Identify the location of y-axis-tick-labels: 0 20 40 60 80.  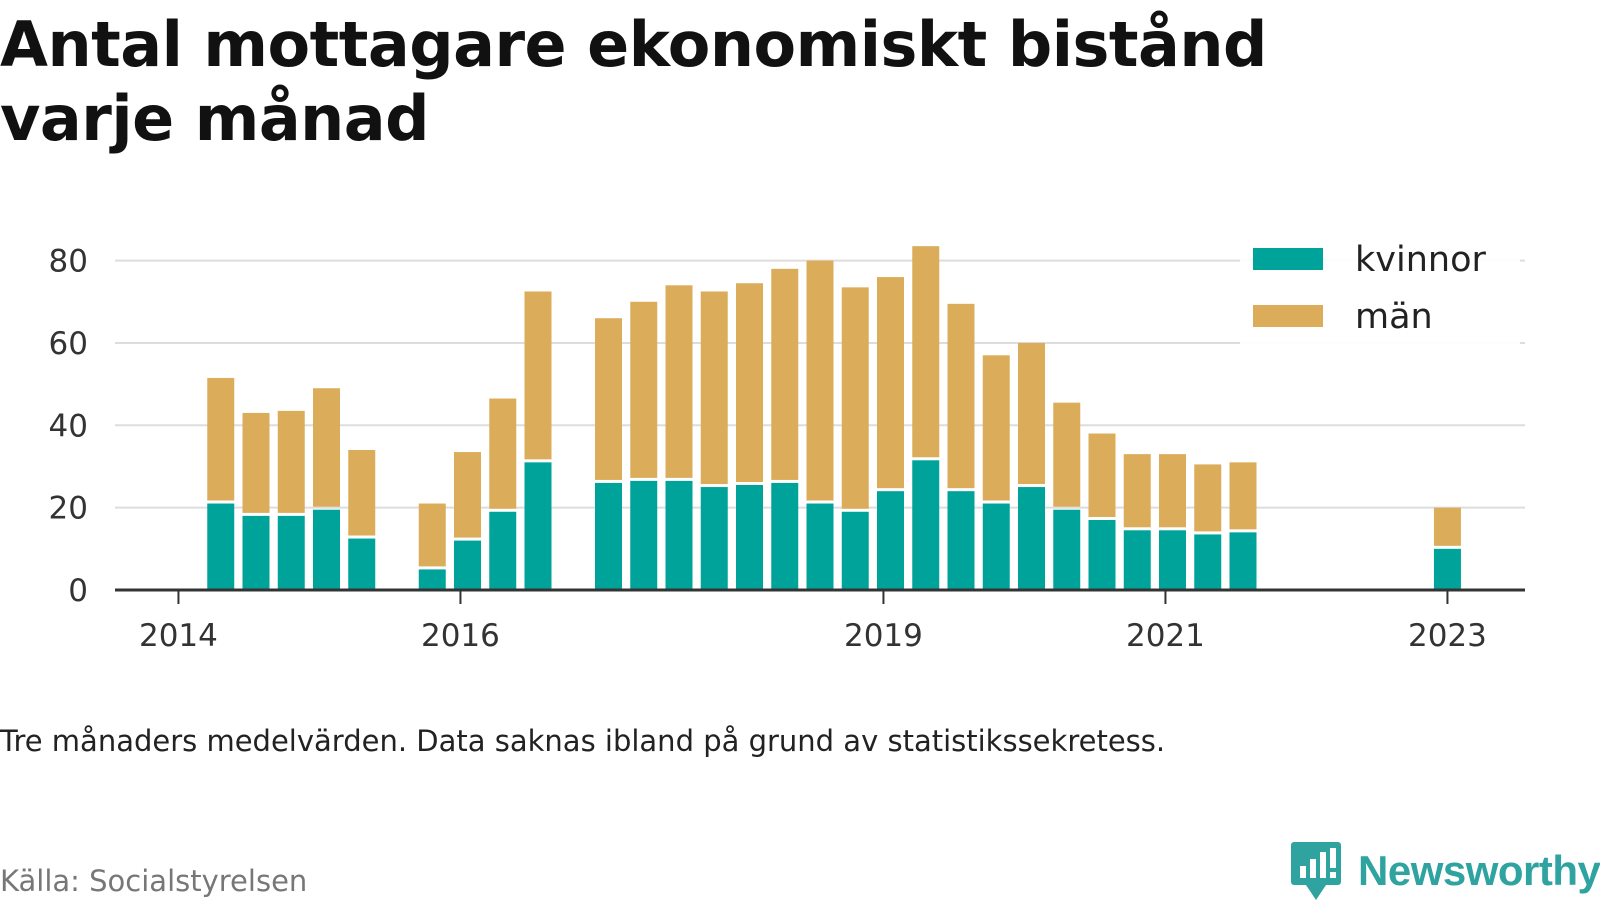
(68, 426).